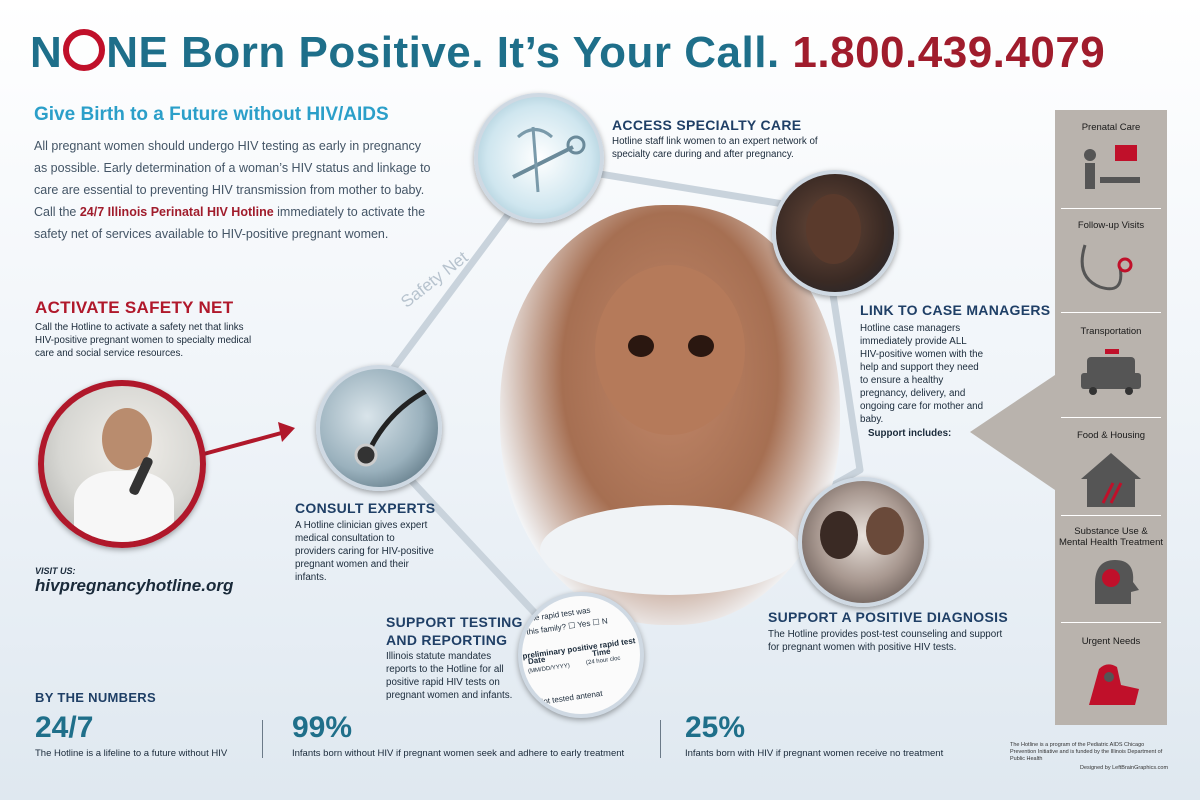  Describe the element at coordinates (701, 346) in the screenshot. I see `baby-eye-right` at that location.